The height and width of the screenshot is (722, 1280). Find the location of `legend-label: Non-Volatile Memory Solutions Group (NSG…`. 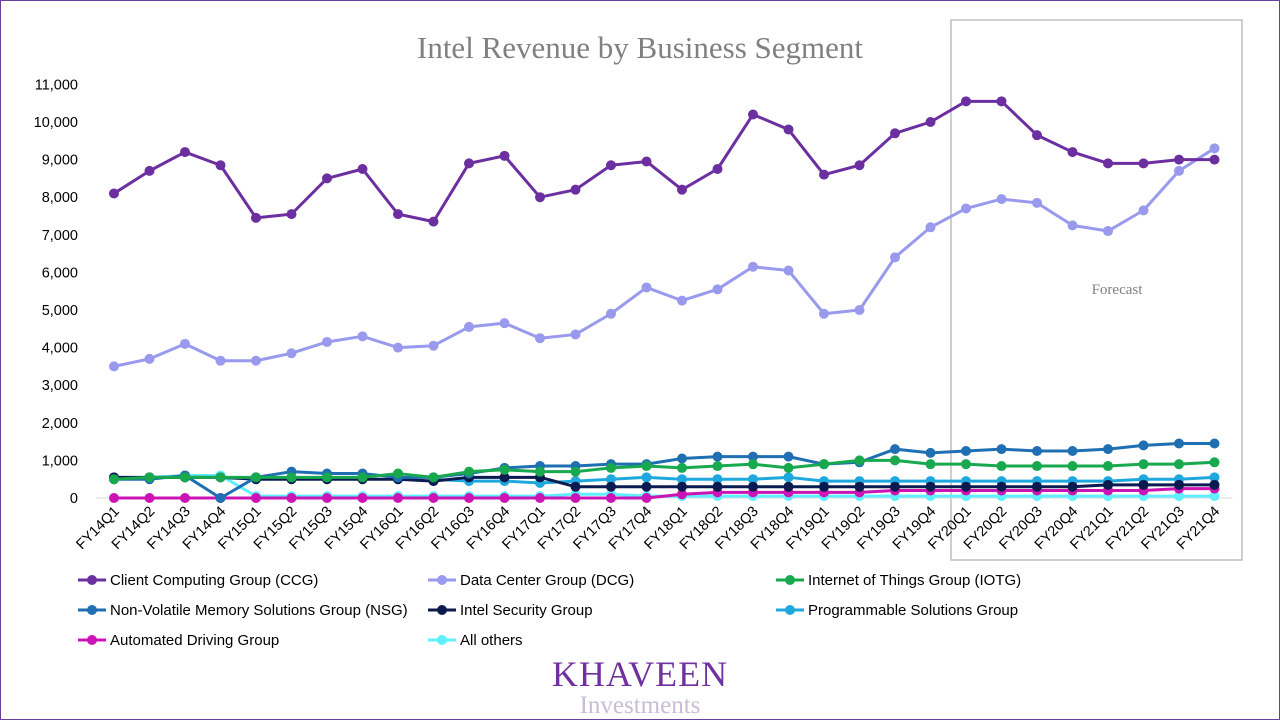

legend-label: Non-Volatile Memory Solutions Group (NSG… is located at coordinates (259, 610).